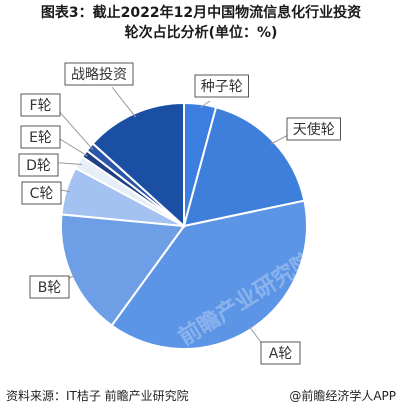  I want to click on slice-label-box-seed, so click(221, 86).